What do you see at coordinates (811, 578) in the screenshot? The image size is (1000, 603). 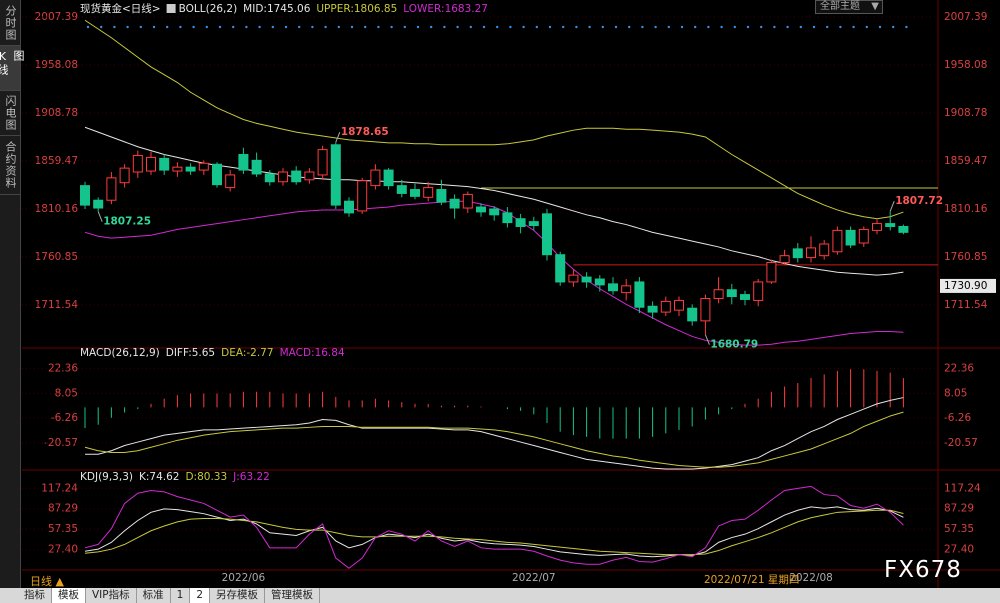 I see `x-tick-label: 2022/08` at bounding box center [811, 578].